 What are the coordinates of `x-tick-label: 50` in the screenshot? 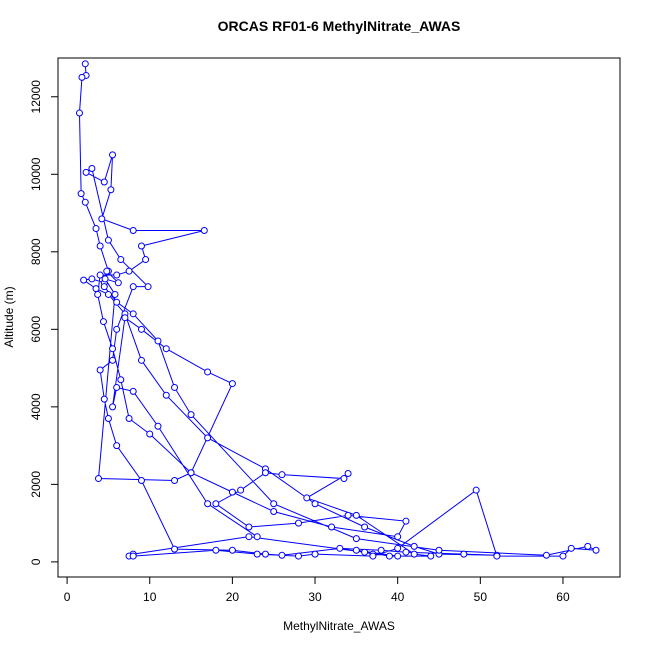 It's located at (481, 597).